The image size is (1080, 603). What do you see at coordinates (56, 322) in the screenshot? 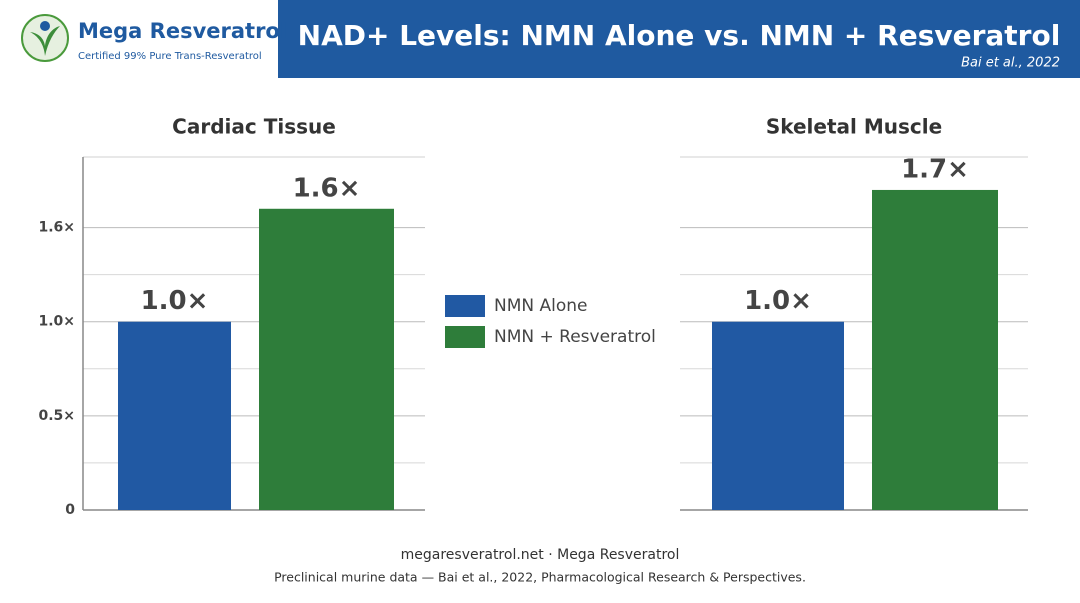
I see `y-tick-label: 1.0×` at bounding box center [56, 322].